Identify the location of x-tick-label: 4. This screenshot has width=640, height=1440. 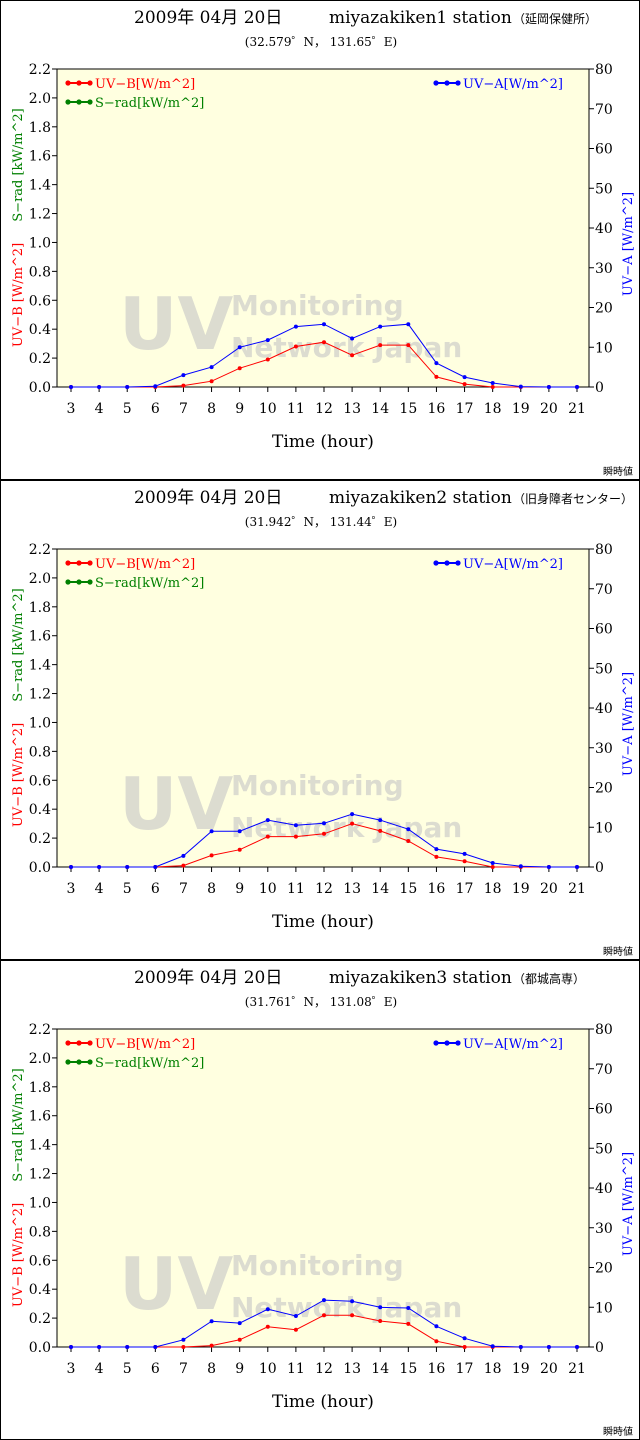
(99, 1369).